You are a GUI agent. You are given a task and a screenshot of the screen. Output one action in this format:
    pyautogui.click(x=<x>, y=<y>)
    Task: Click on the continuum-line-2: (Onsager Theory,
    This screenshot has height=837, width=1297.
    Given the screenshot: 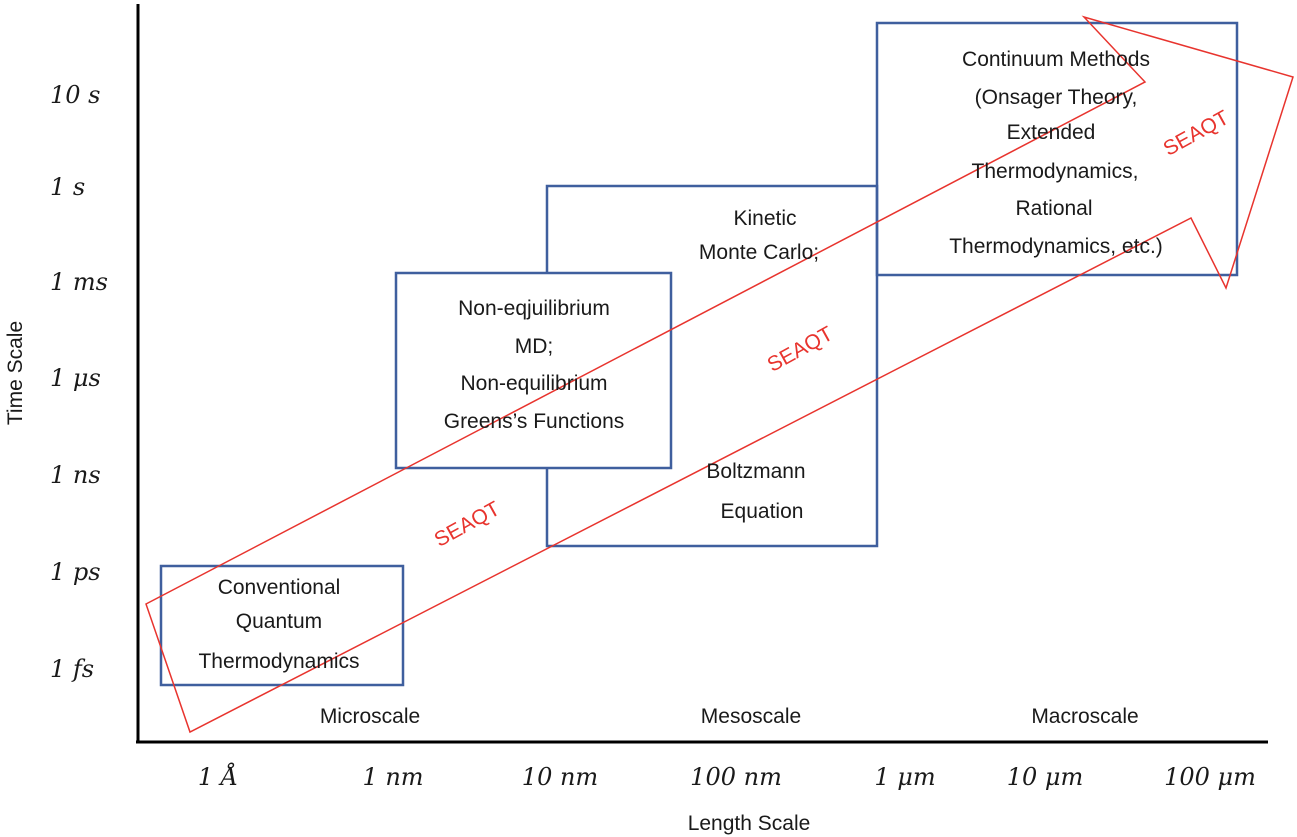 What is the action you would take?
    pyautogui.click(x=1056, y=97)
    